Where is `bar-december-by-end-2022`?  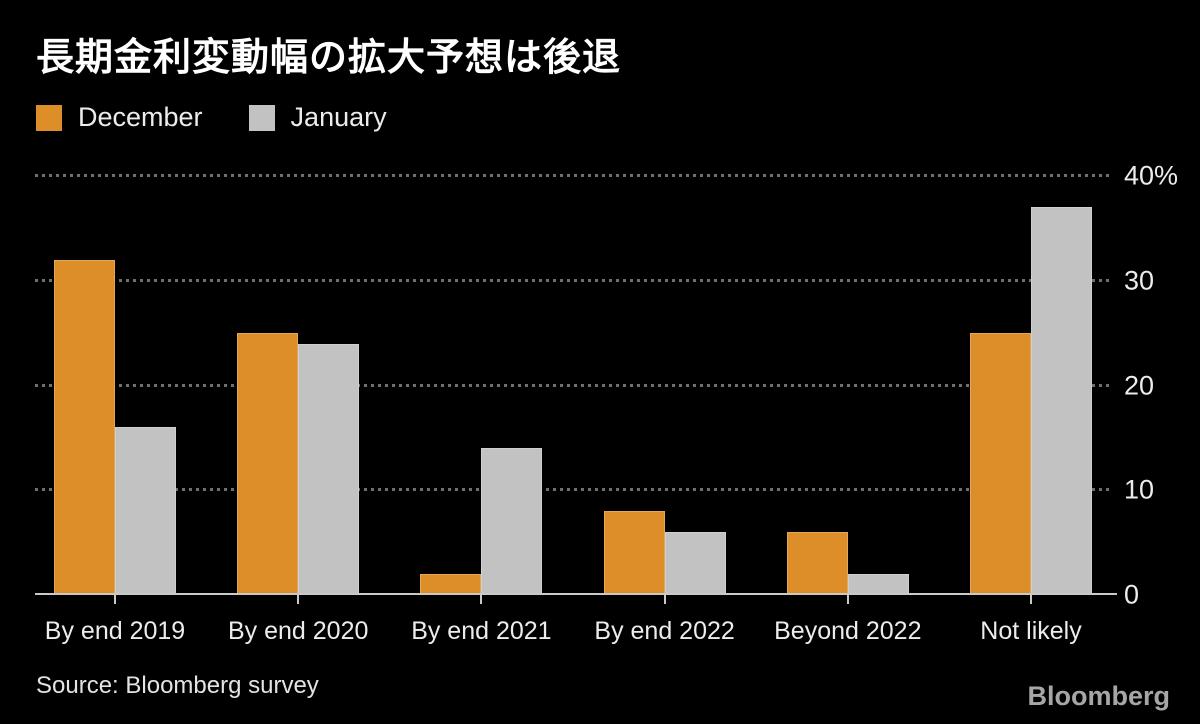 bar-december-by-end-2022 is located at coordinates (634, 553).